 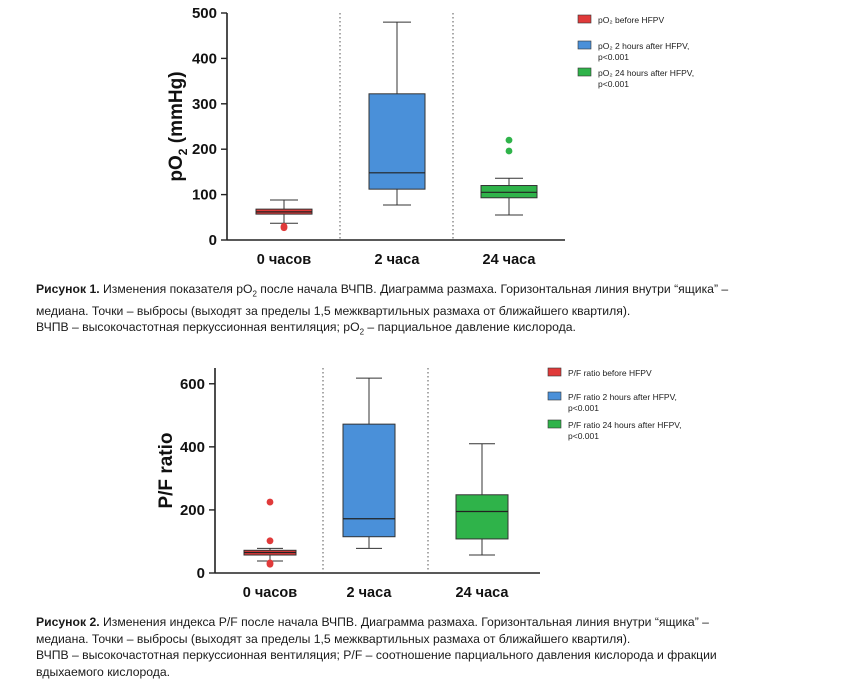 I want to click on legend-label: P/F ratio 24 hours after HFPV,, so click(x=625, y=425).